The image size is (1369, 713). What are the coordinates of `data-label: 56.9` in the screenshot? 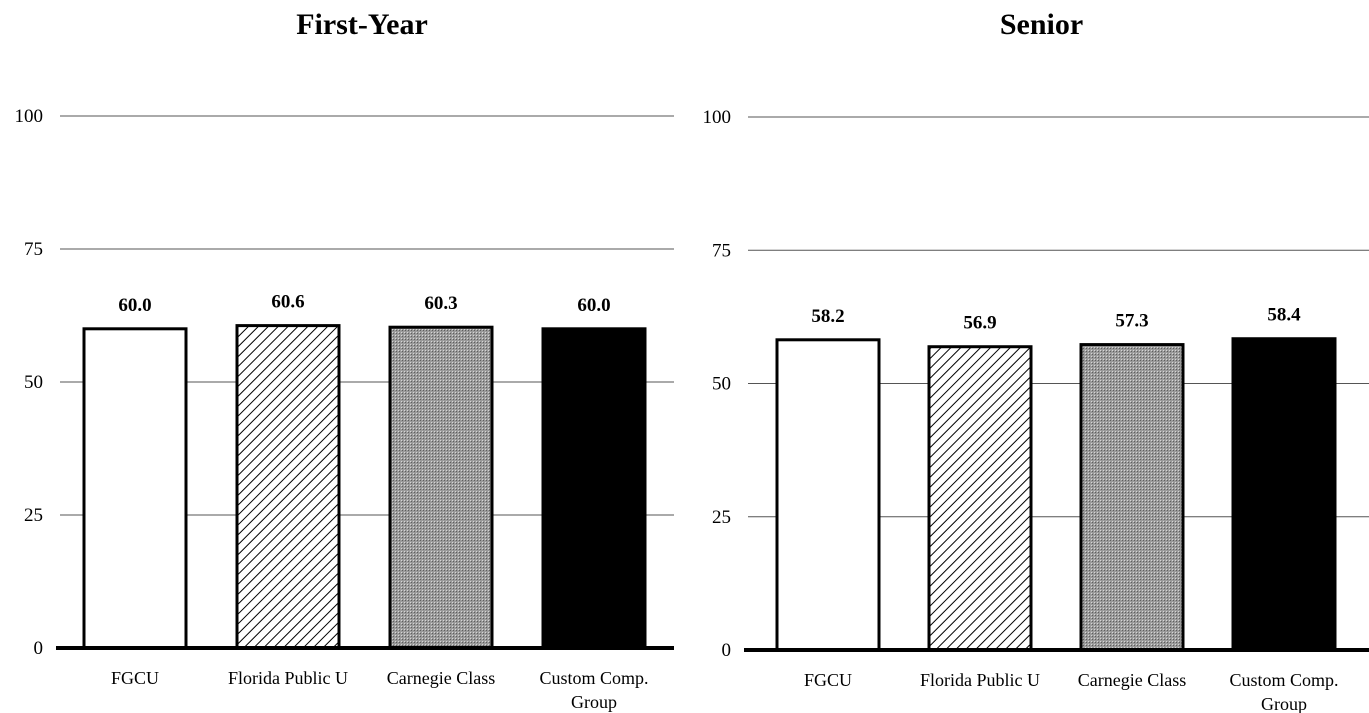 It's located at (979, 323).